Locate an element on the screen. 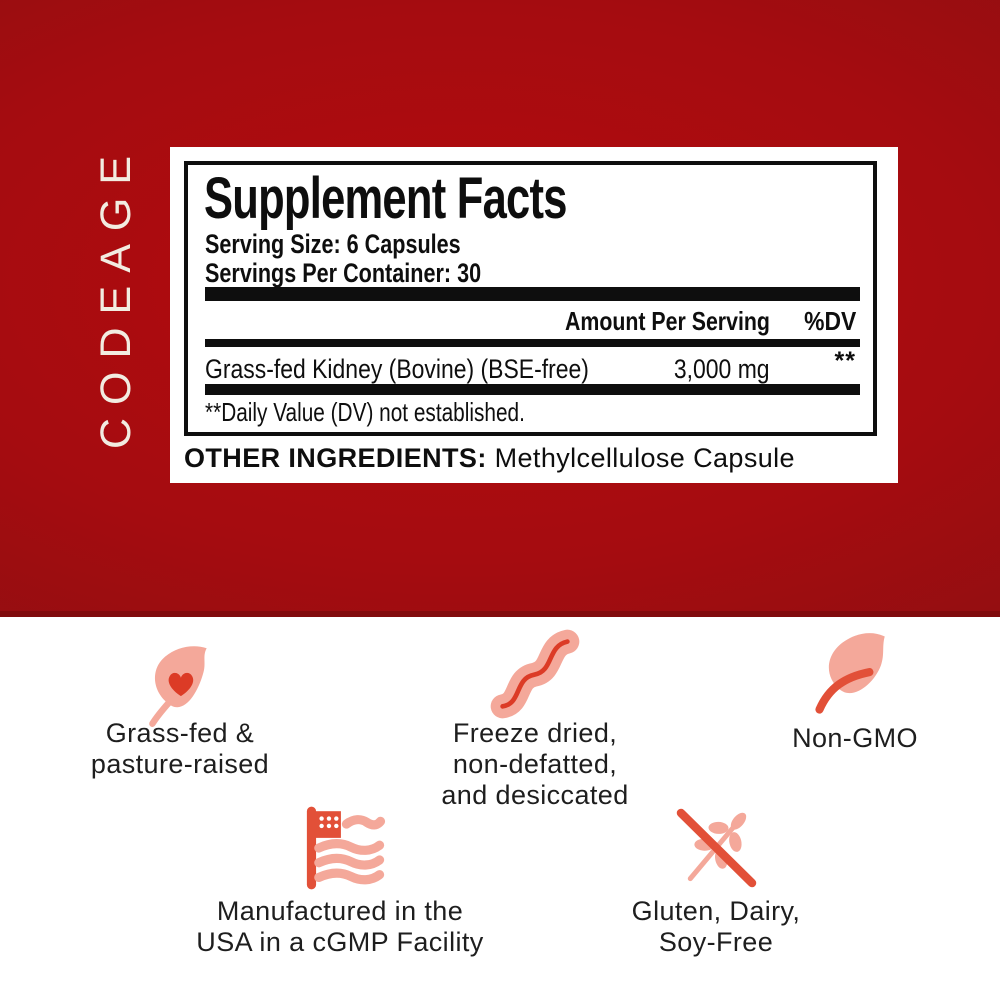 Image resolution: width=1000 pixels, height=1000 pixels. caption-line: pasture-raised is located at coordinates (180, 764).